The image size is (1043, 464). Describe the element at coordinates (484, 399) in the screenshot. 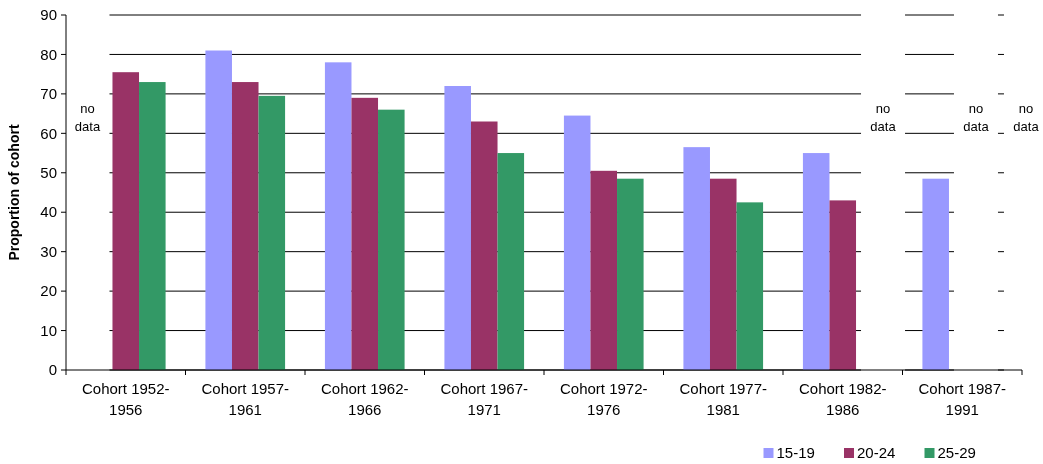

I see `x-tick-label: Cohort 1967-1971` at that location.